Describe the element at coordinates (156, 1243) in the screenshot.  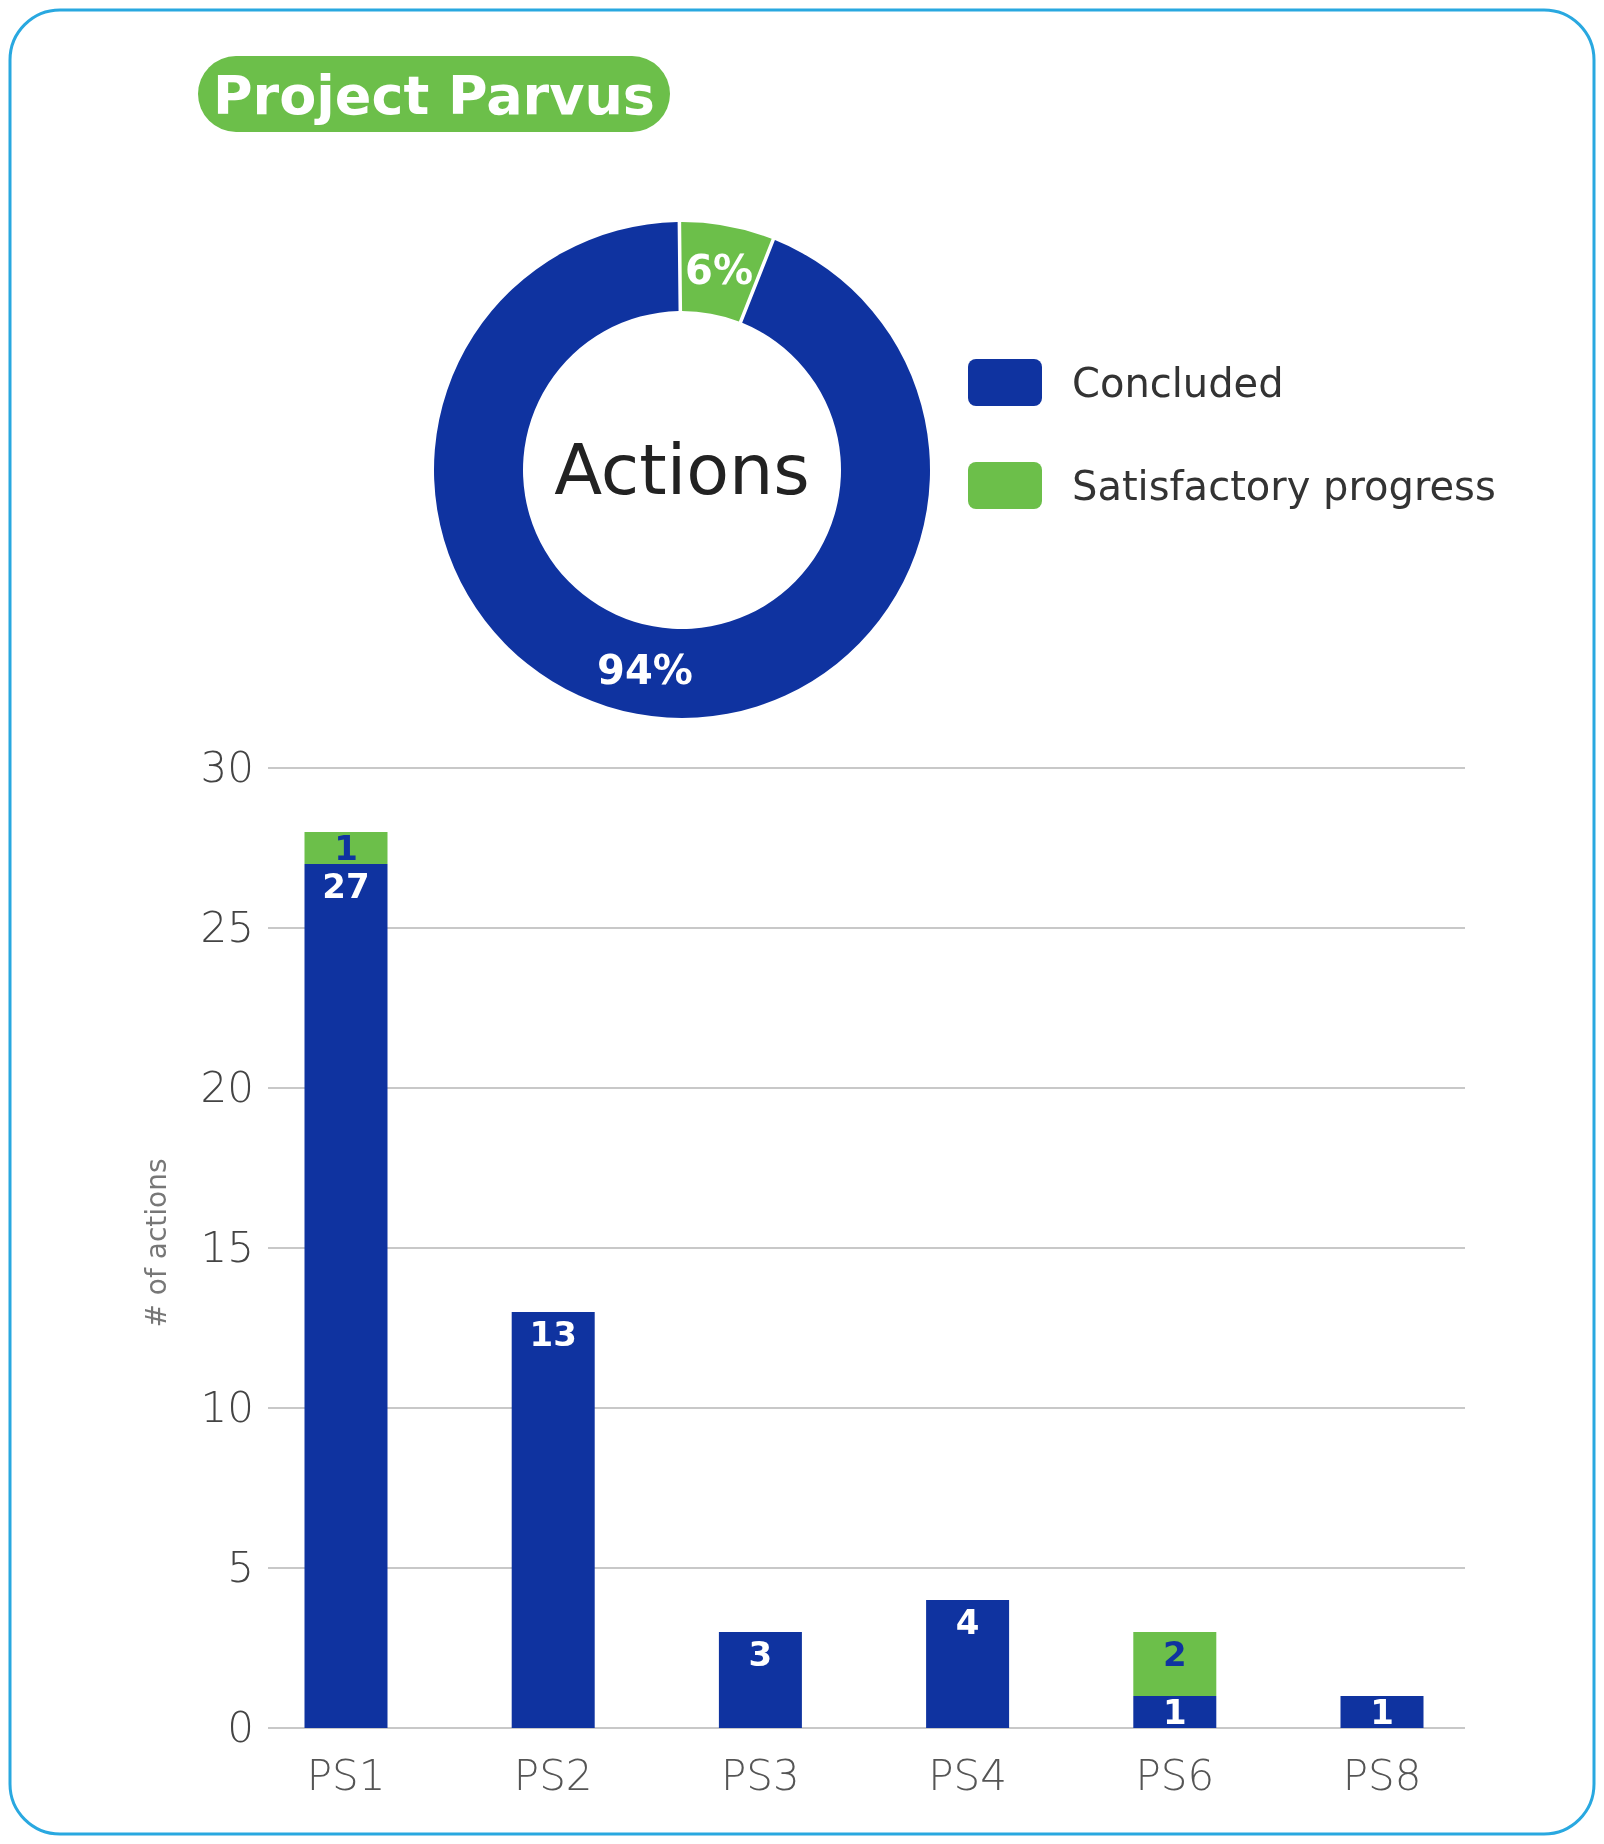
I see `y-axis-title: # of actions` at that location.